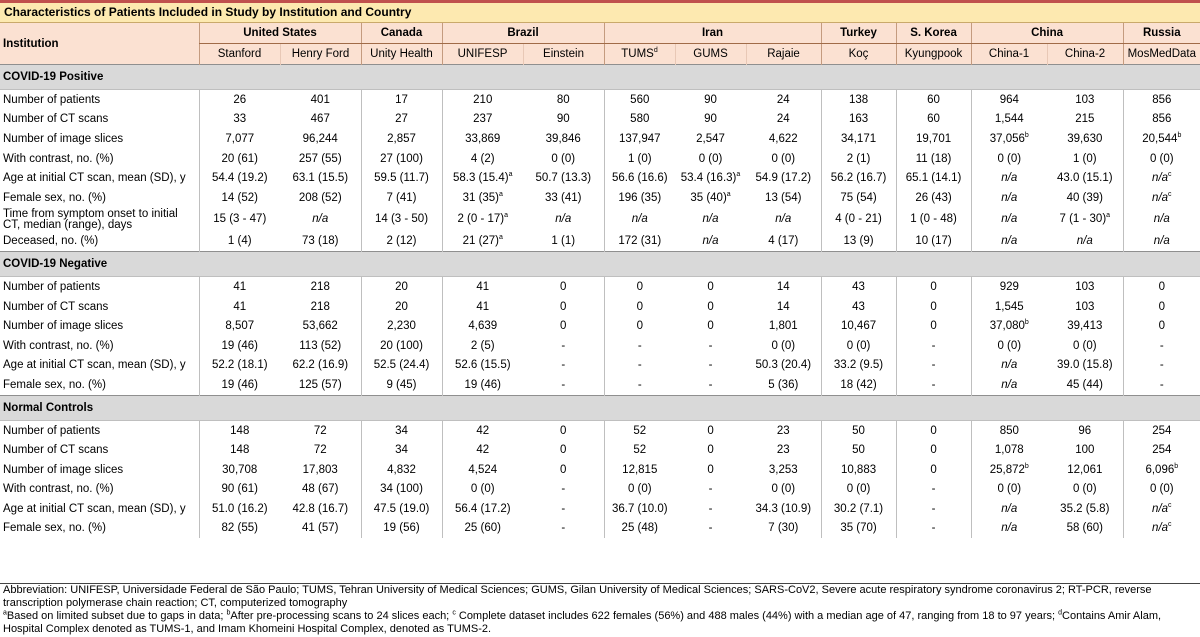 The width and height of the screenshot is (1200, 637). What do you see at coordinates (933, 219) in the screenshot?
I see `table-cell: 1 (0 - 48)` at bounding box center [933, 219].